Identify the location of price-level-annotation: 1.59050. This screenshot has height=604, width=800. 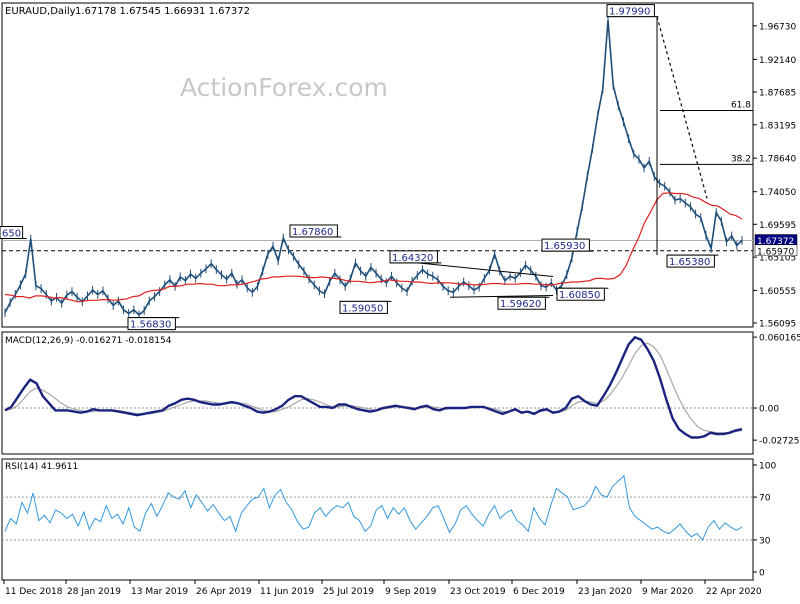
(365, 307).